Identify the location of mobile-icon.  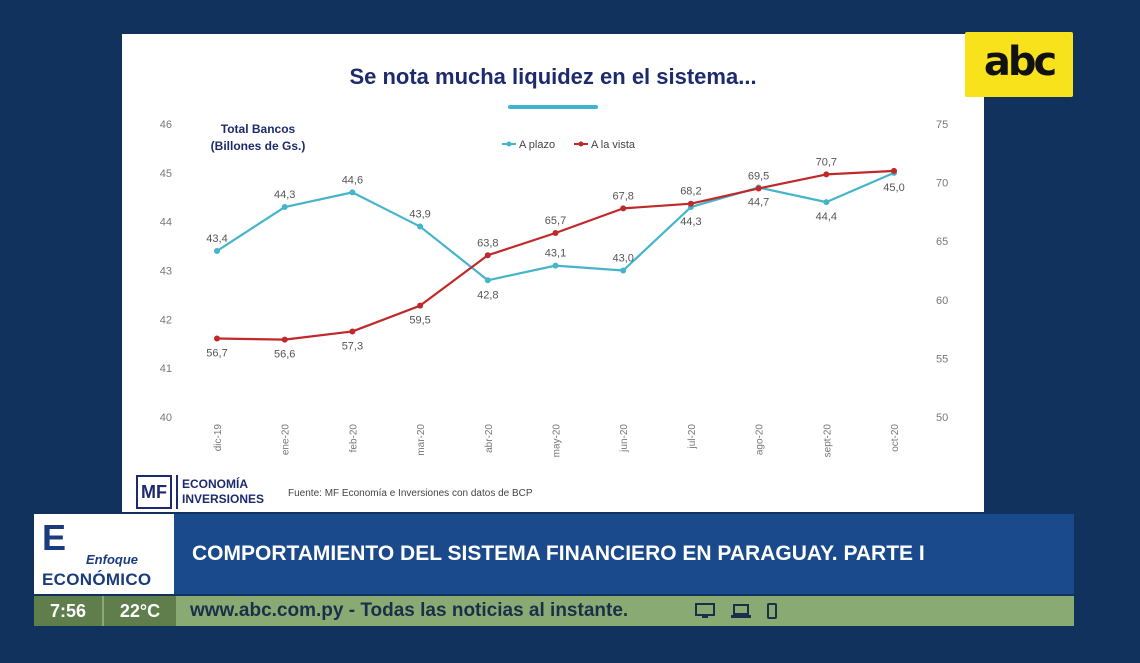
(772, 611).